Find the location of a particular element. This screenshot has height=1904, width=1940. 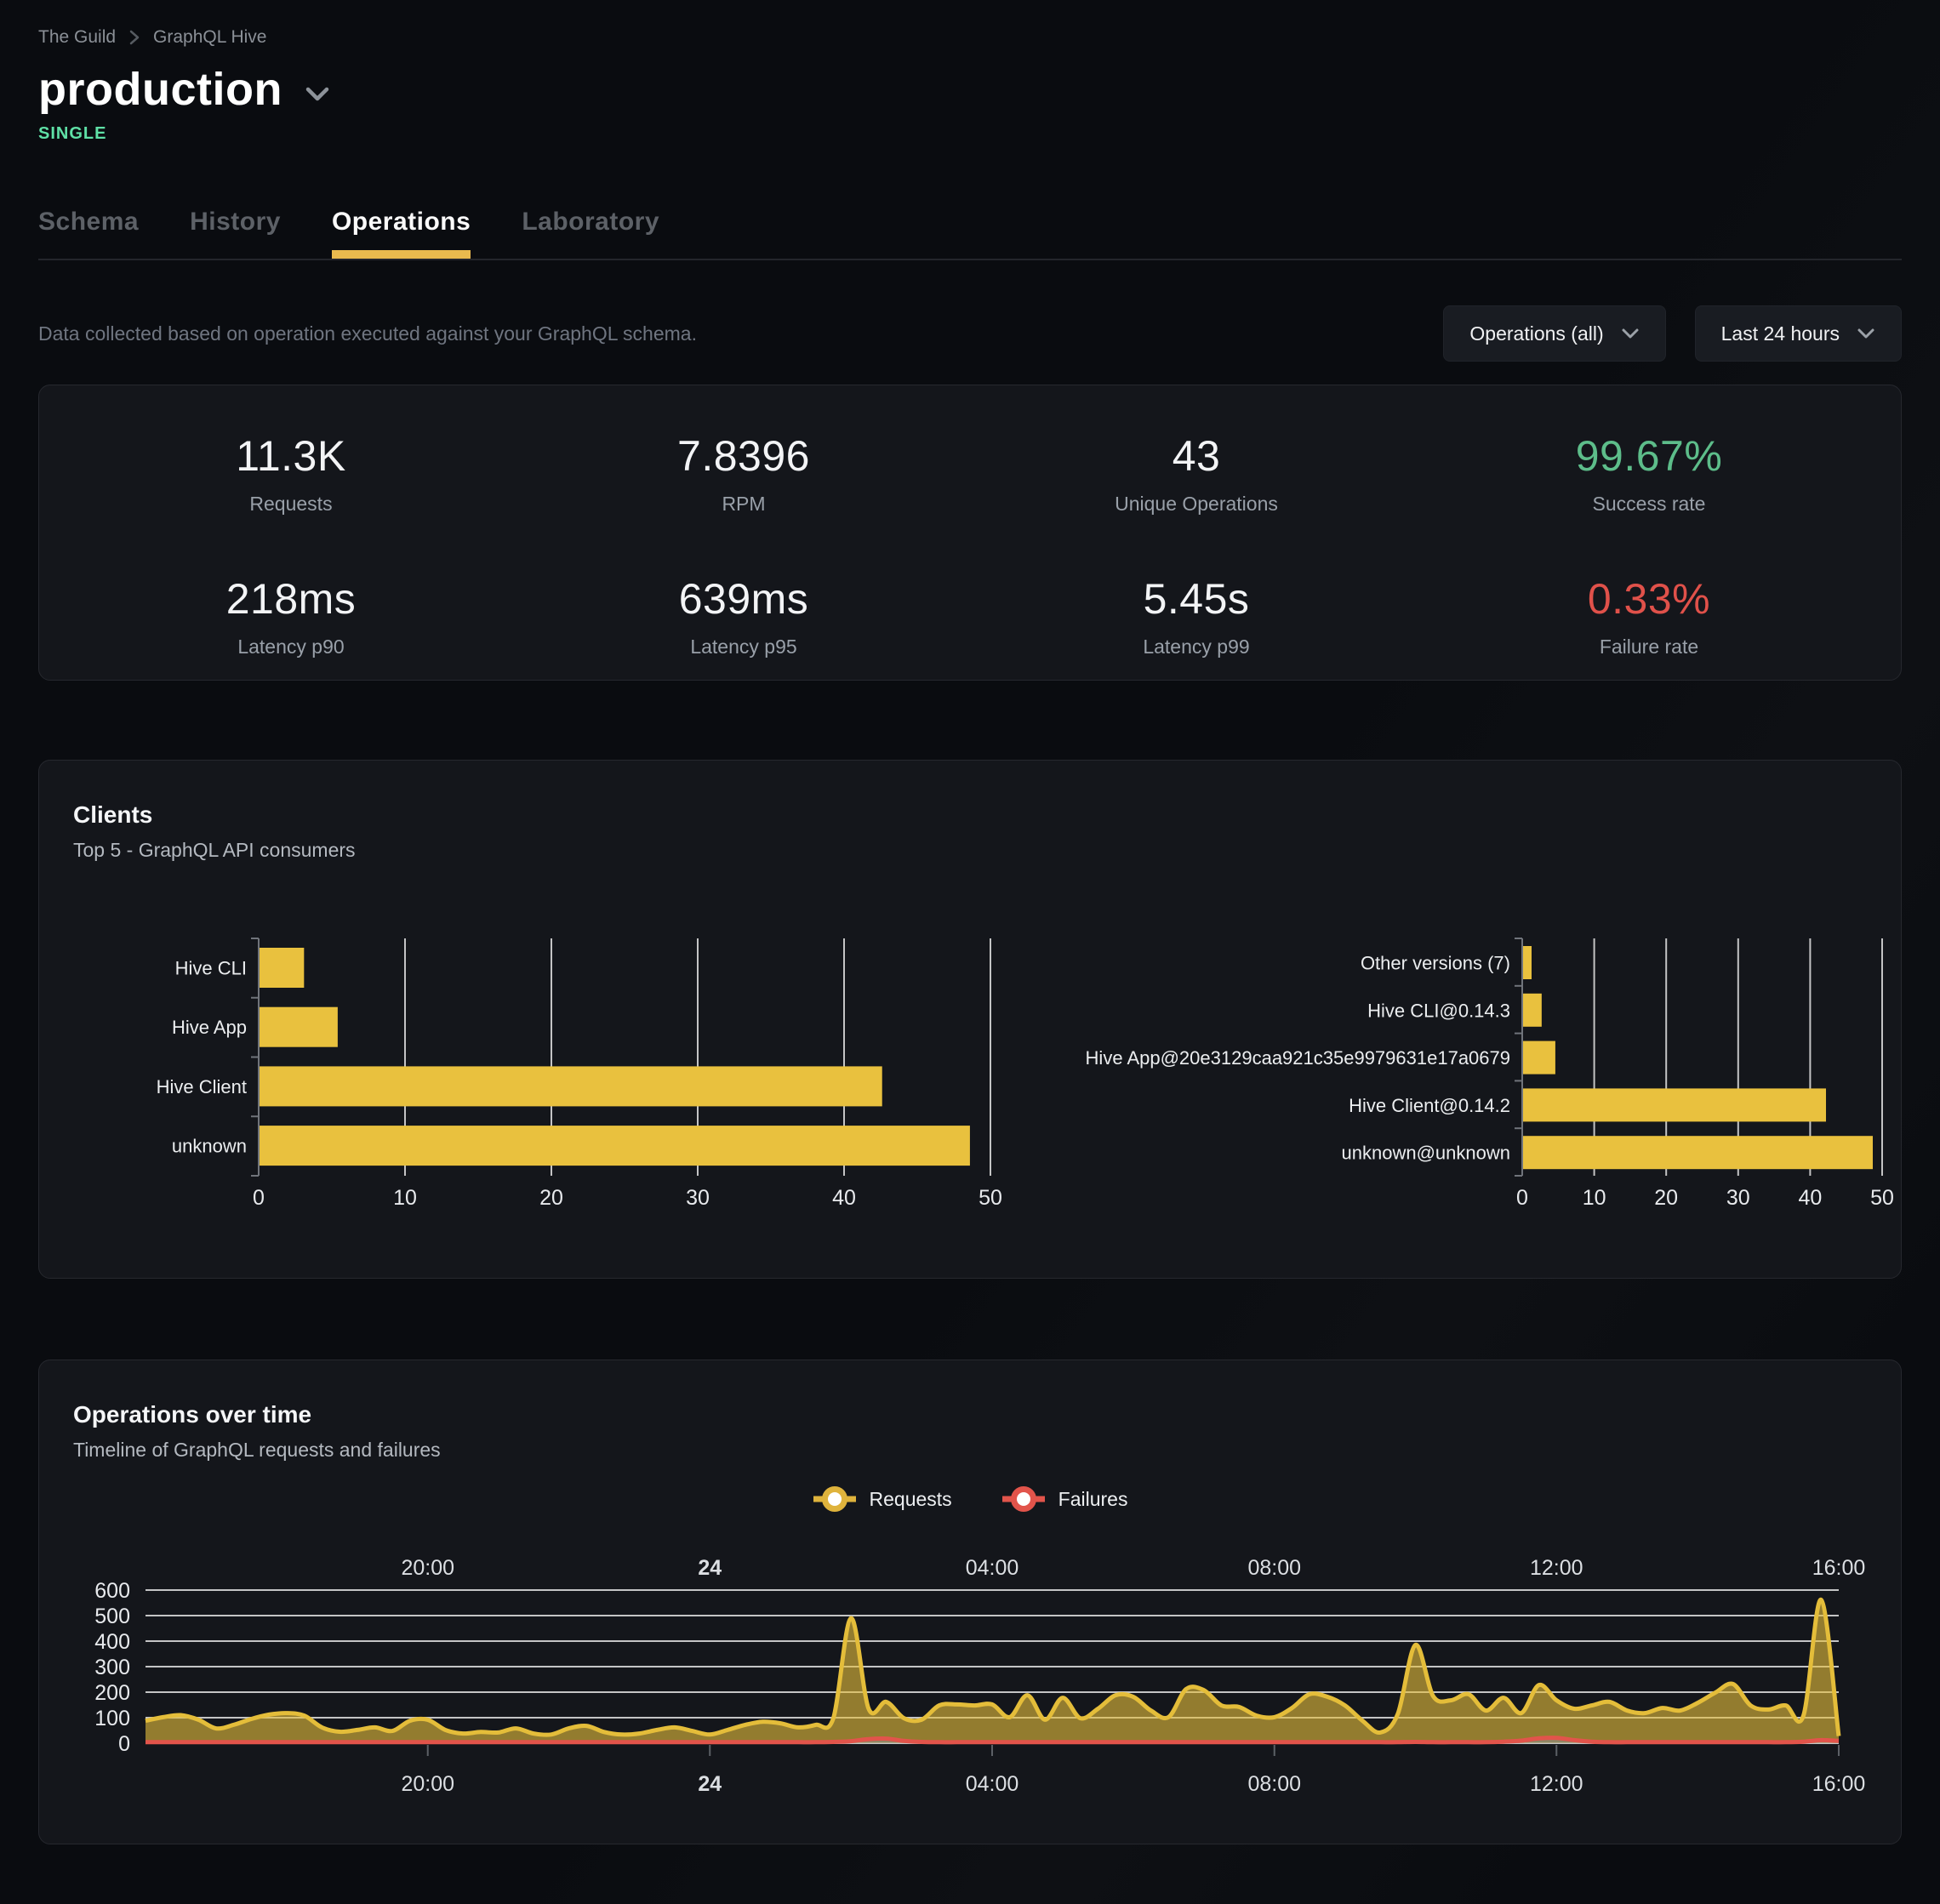

bar-other-versions-7- is located at coordinates (1527, 962).